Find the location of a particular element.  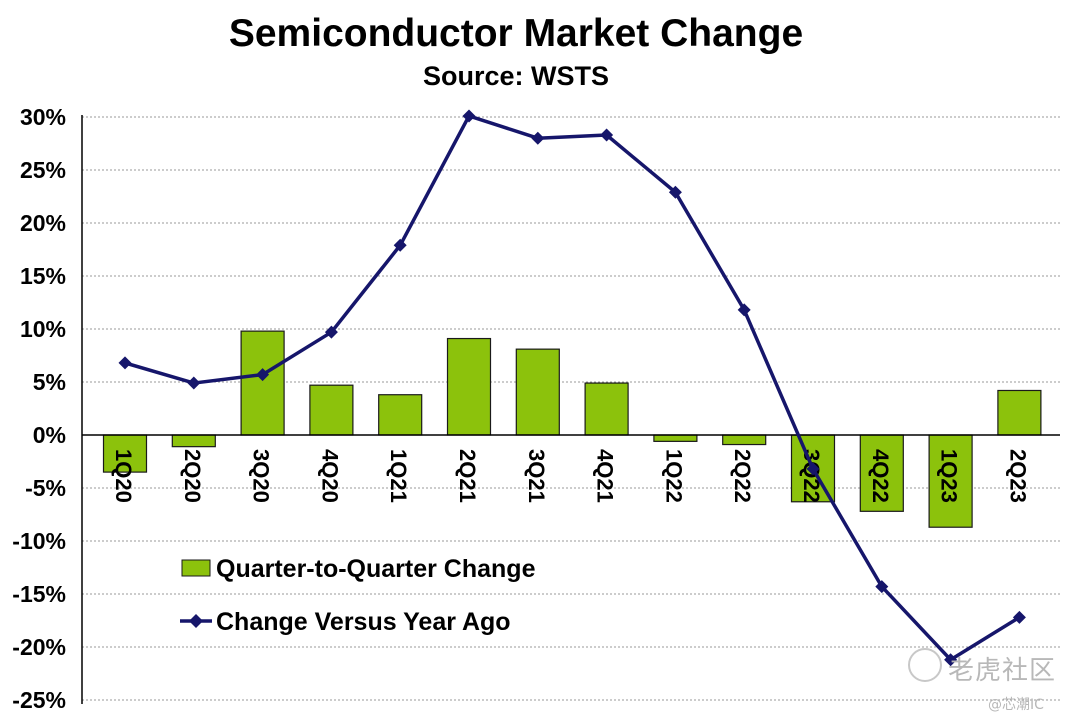

x-tick-label: 1Q22 is located at coordinates (673, 476).